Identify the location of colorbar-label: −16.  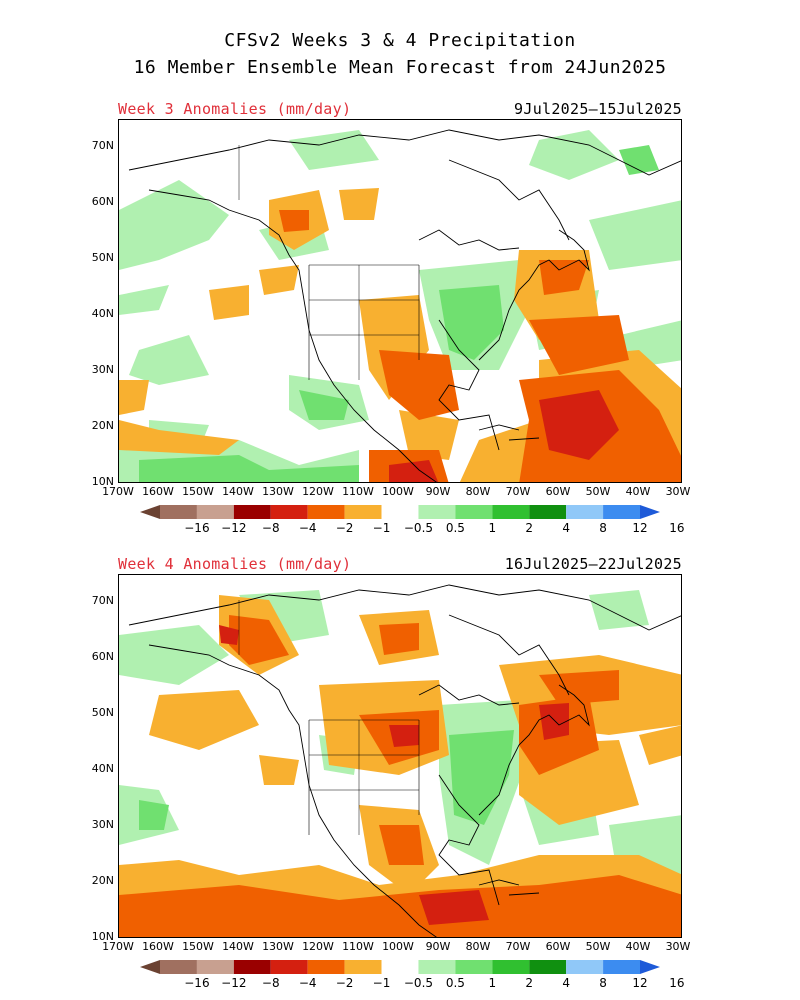
(197, 528).